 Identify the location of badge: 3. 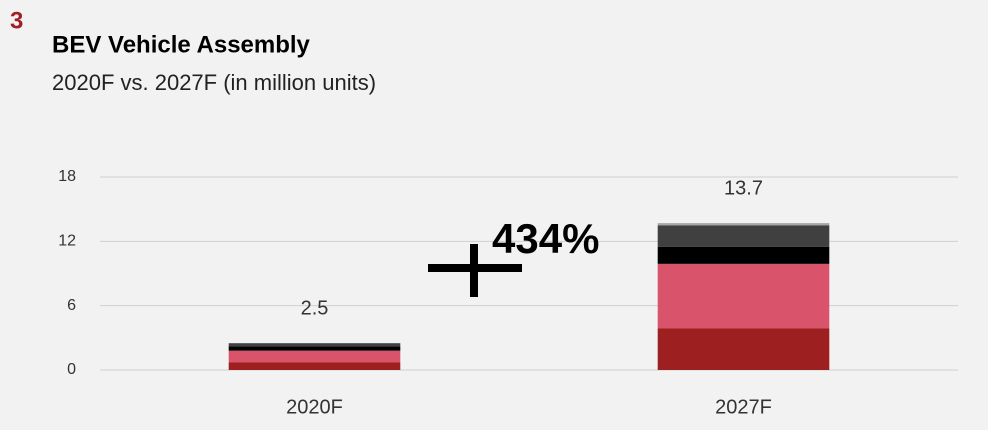
(16, 20).